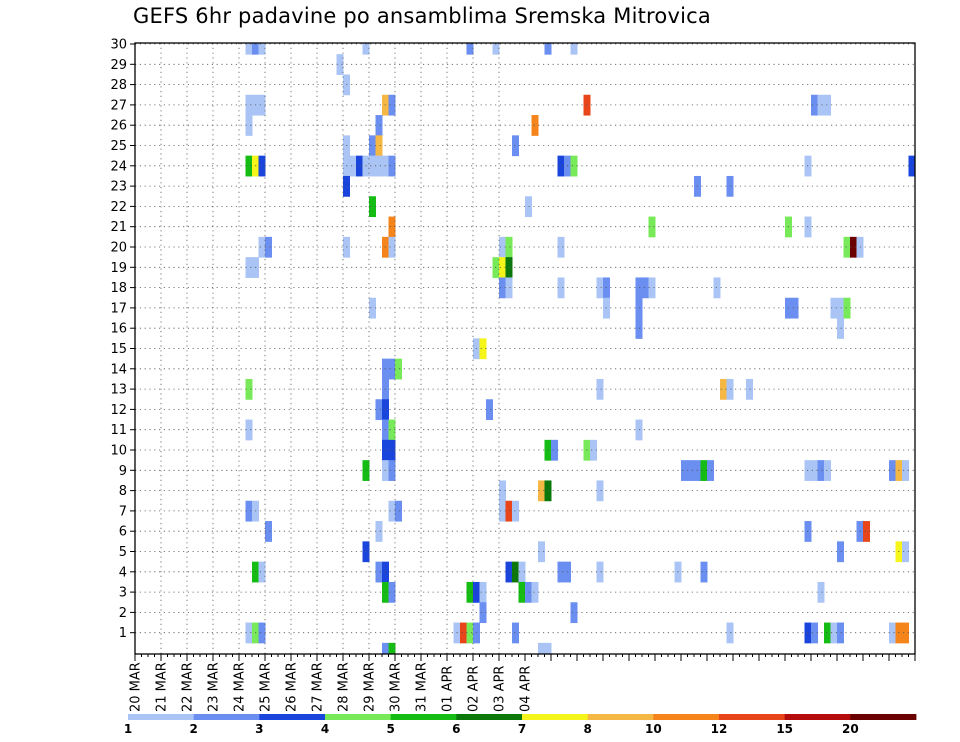 This screenshot has width=960, height=742. What do you see at coordinates (784, 729) in the screenshot?
I see `colorbar-label: 15` at bounding box center [784, 729].